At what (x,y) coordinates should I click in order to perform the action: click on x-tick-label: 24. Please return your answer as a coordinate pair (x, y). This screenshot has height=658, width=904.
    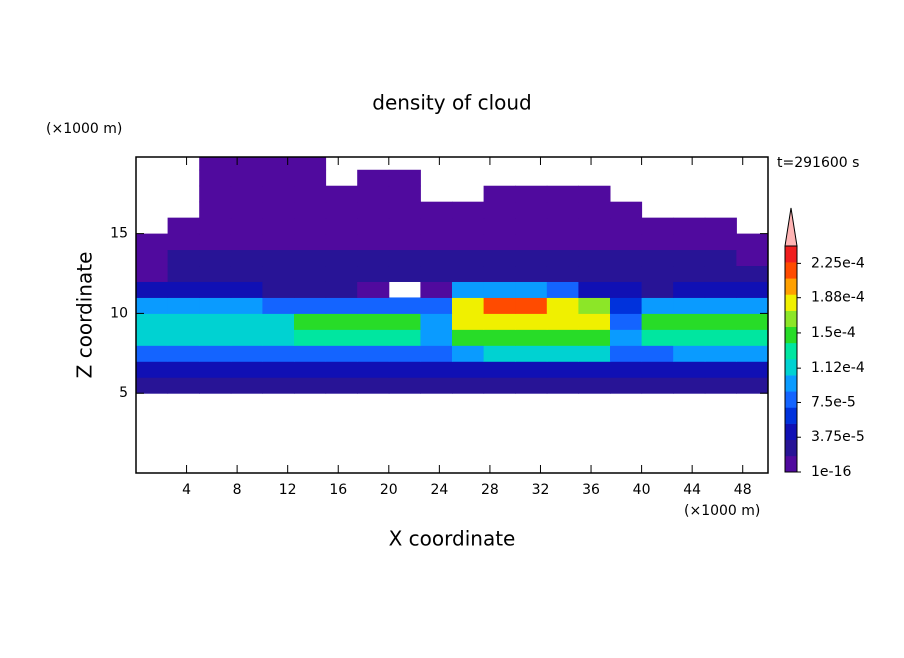
    Looking at the image, I should click on (439, 490).